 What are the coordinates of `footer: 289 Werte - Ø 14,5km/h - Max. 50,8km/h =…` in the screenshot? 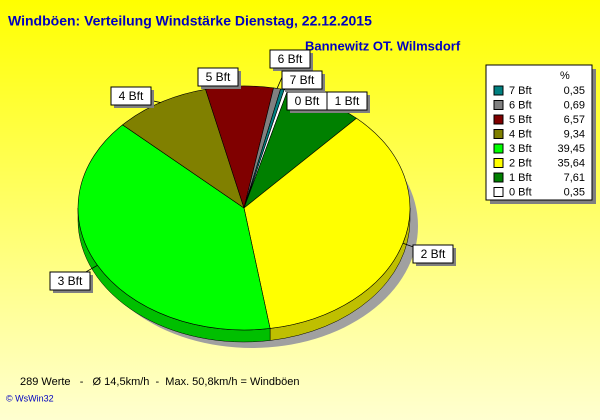 It's located at (160, 382).